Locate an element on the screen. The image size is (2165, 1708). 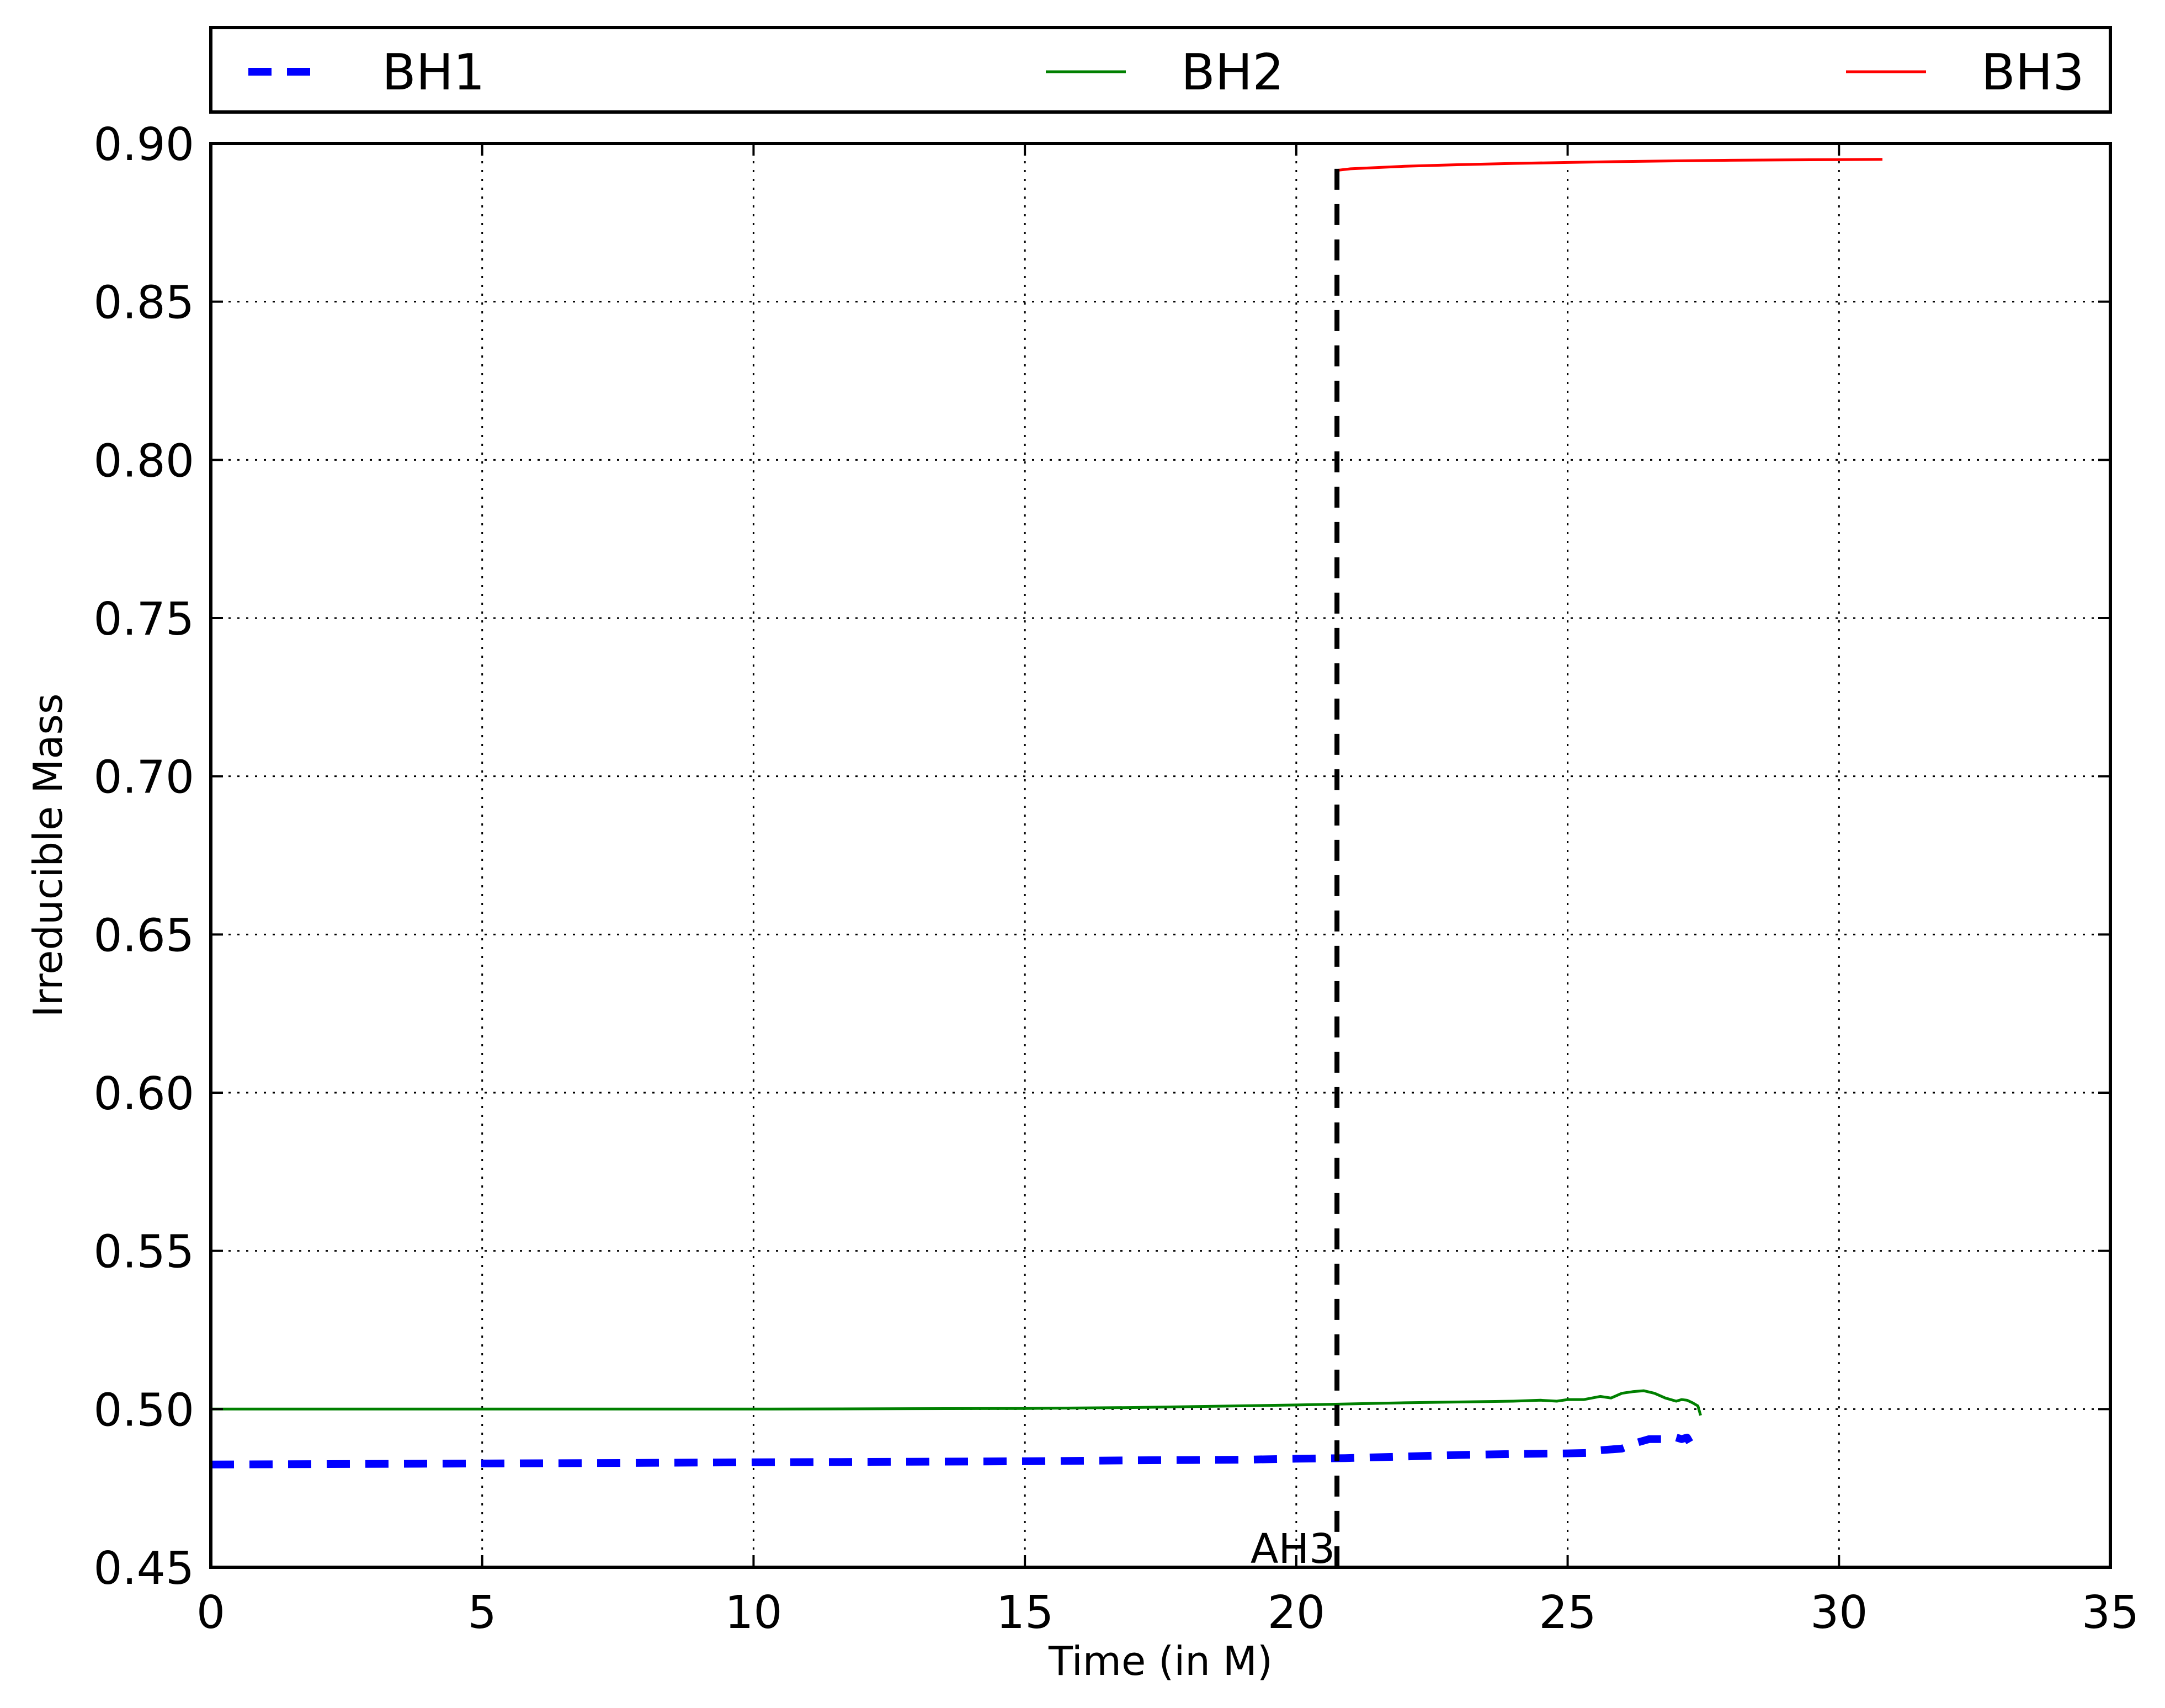
y-tick-label: 0.45 is located at coordinates (143, 1568).